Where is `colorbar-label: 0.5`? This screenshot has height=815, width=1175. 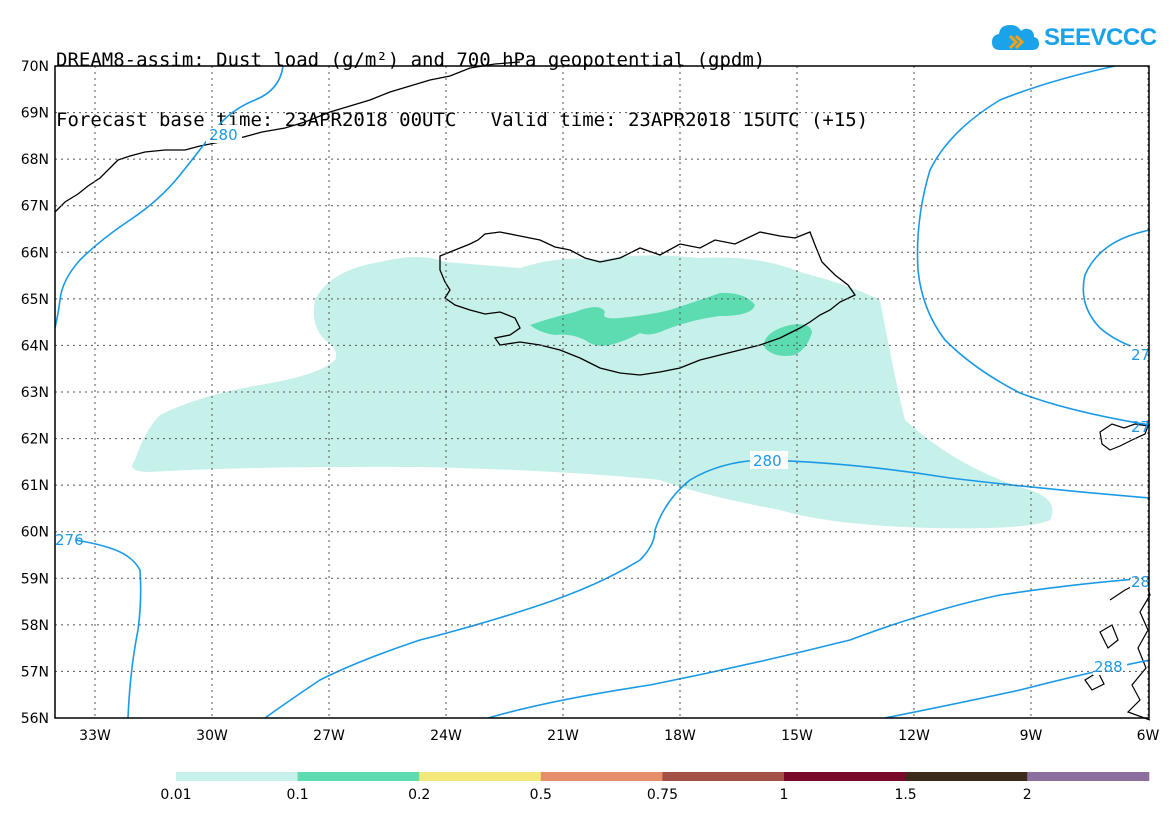 colorbar-label: 0.5 is located at coordinates (541, 795).